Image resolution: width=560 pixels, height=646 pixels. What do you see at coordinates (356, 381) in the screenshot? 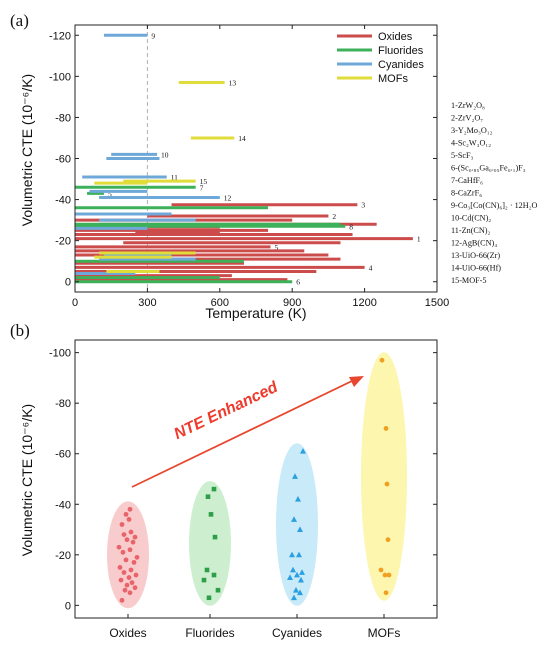
I see `trend-arrow-head` at bounding box center [356, 381].